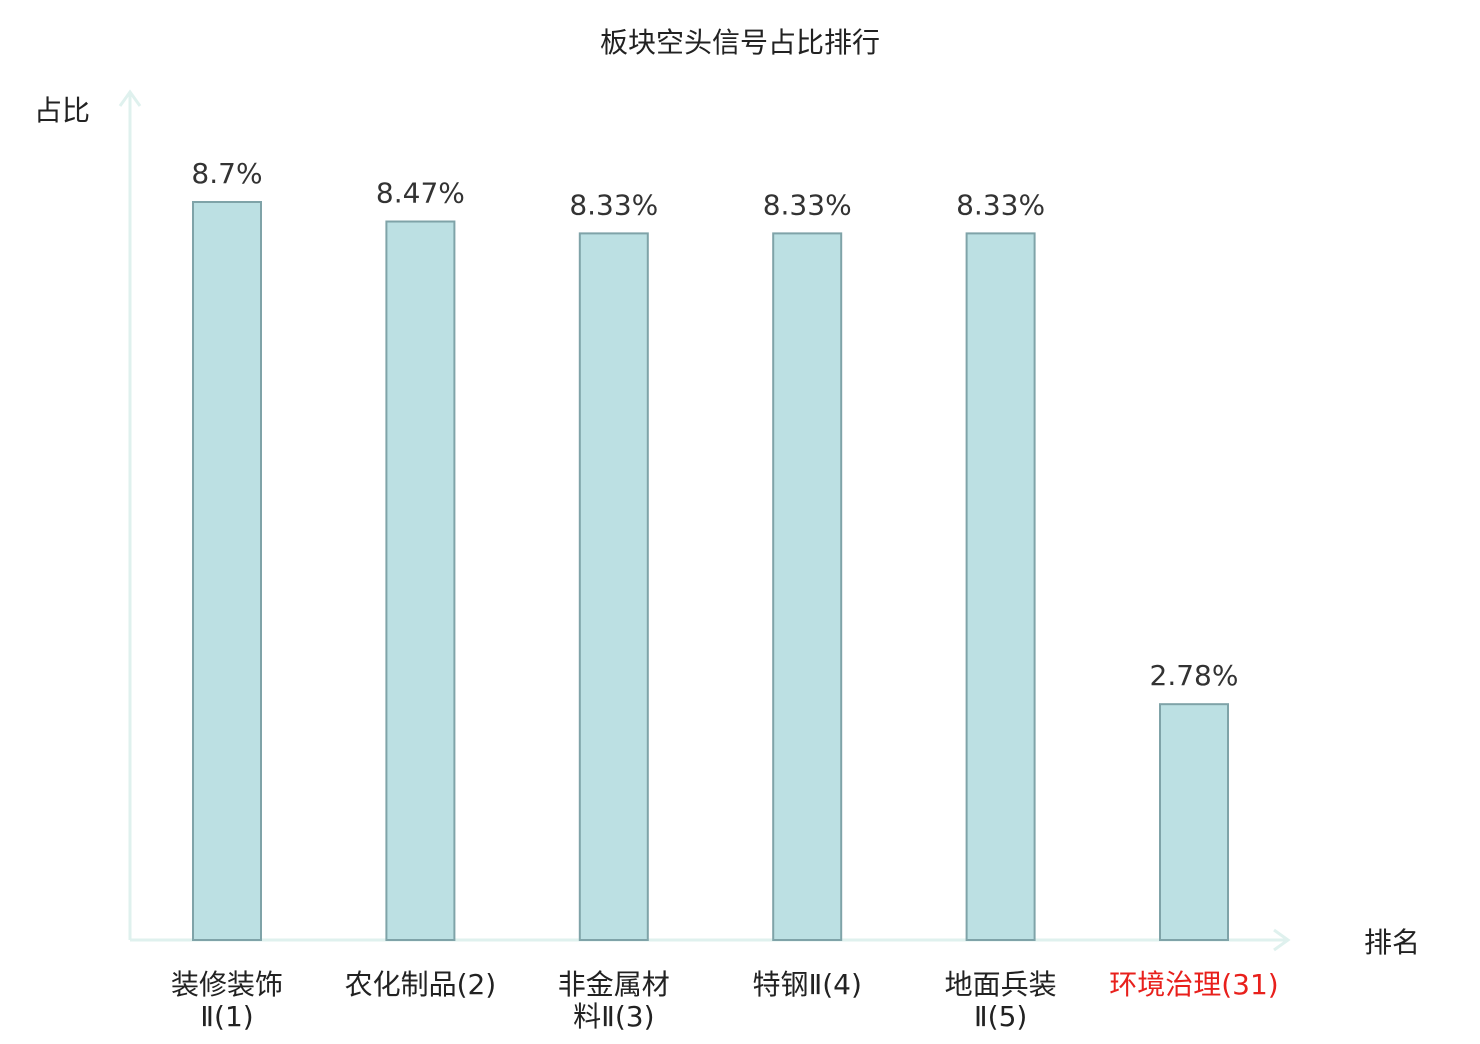  I want to click on x-tick-label-line: Ⅱ(5), so click(1000, 1016).